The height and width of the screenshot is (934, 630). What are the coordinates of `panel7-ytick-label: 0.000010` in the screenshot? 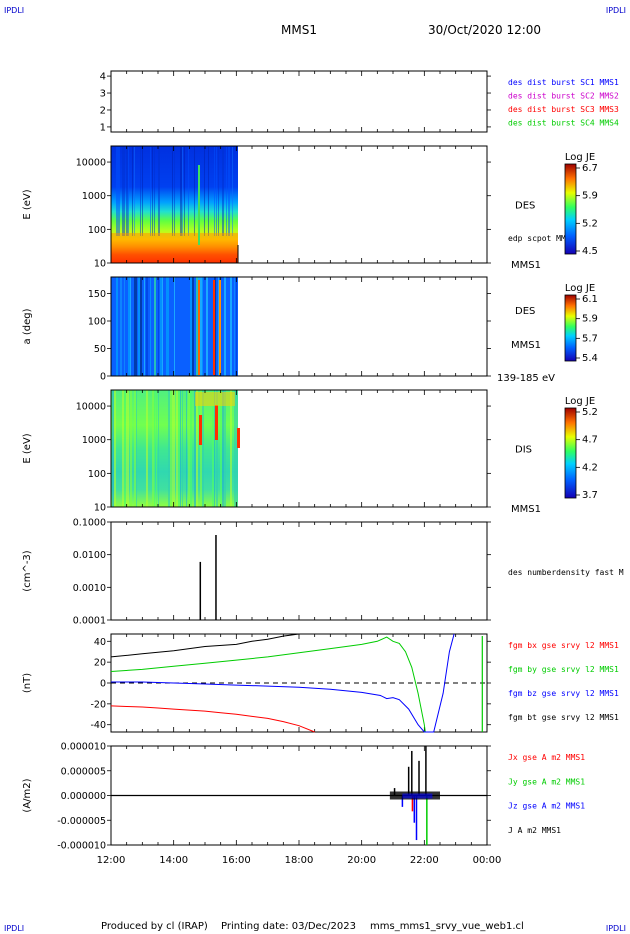 It's located at (83, 747).